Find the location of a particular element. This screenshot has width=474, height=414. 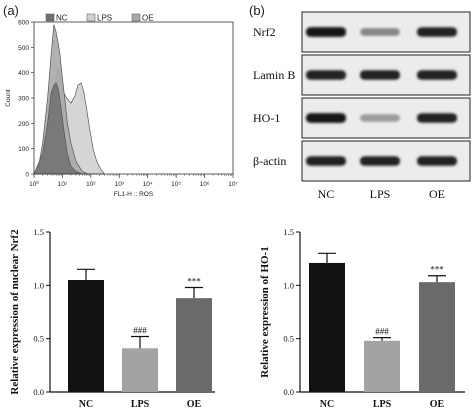

histogram-ytick-label: 100 is located at coordinates (23, 149).